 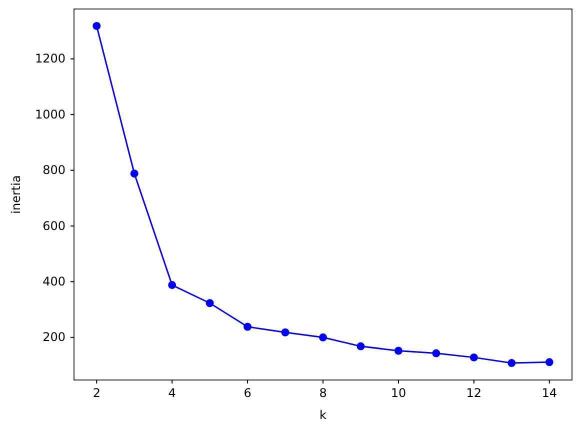 What do you see at coordinates (50, 59) in the screenshot?
I see `y-tick-label: 1200` at bounding box center [50, 59].